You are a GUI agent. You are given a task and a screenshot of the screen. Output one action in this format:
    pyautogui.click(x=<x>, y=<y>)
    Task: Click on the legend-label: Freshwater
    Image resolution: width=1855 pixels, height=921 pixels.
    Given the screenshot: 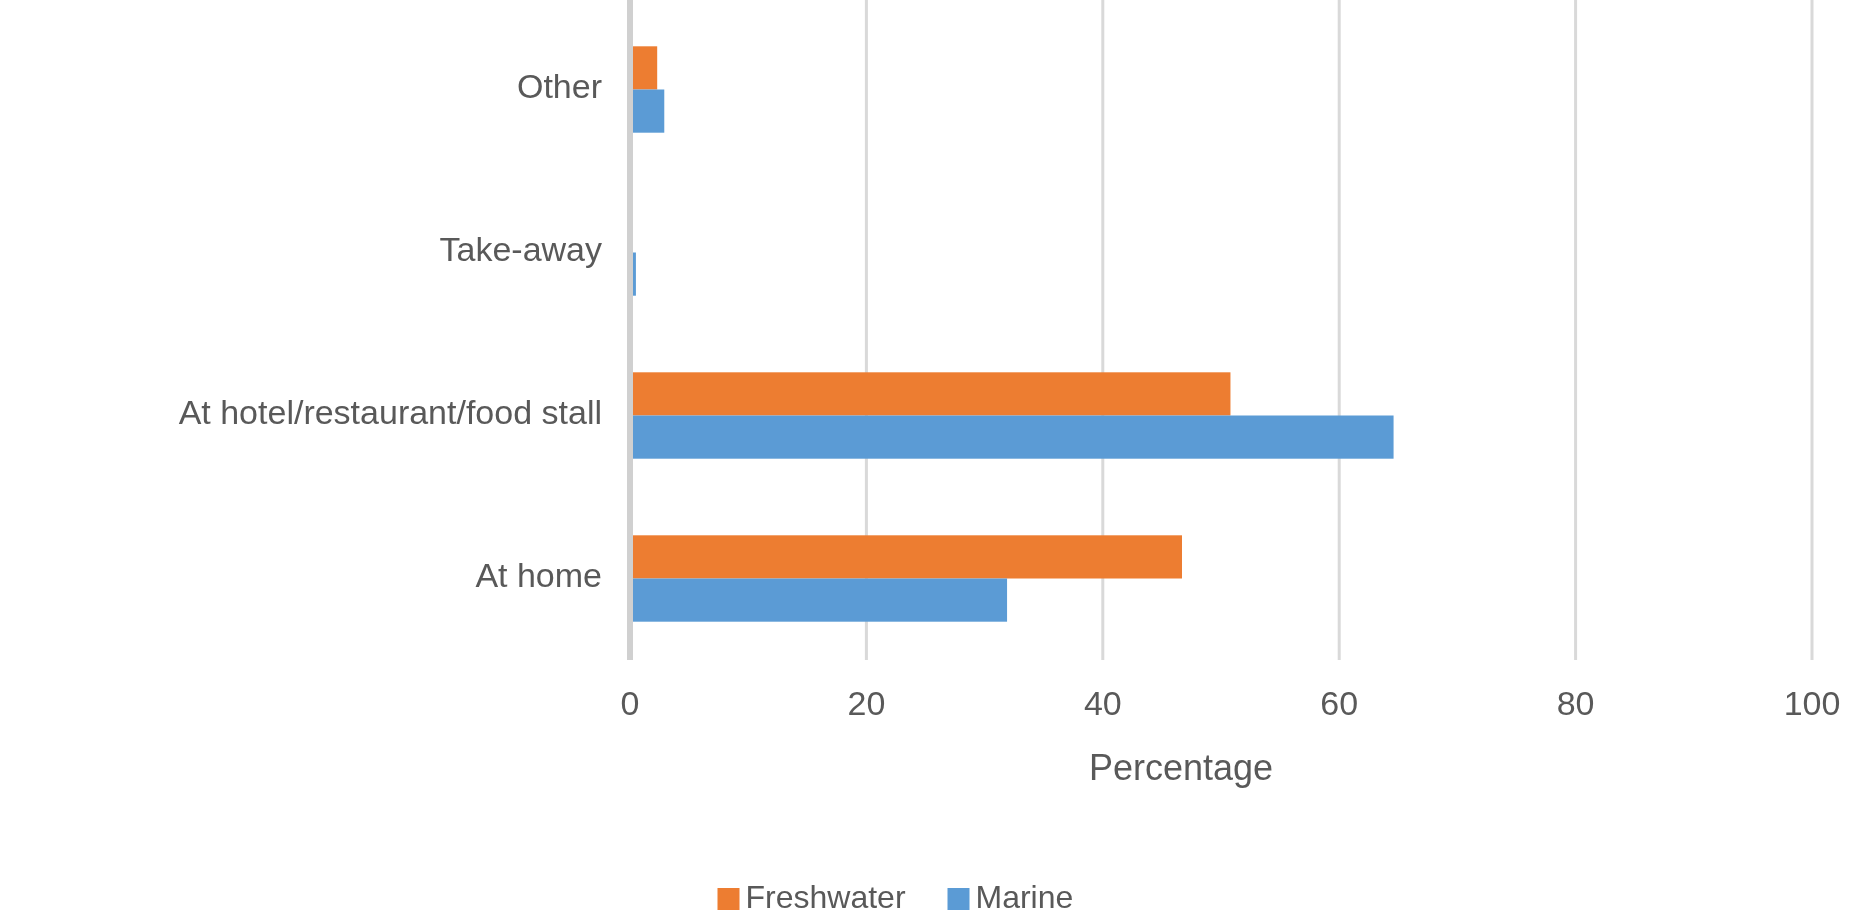 What is the action you would take?
    pyautogui.click(x=825, y=897)
    